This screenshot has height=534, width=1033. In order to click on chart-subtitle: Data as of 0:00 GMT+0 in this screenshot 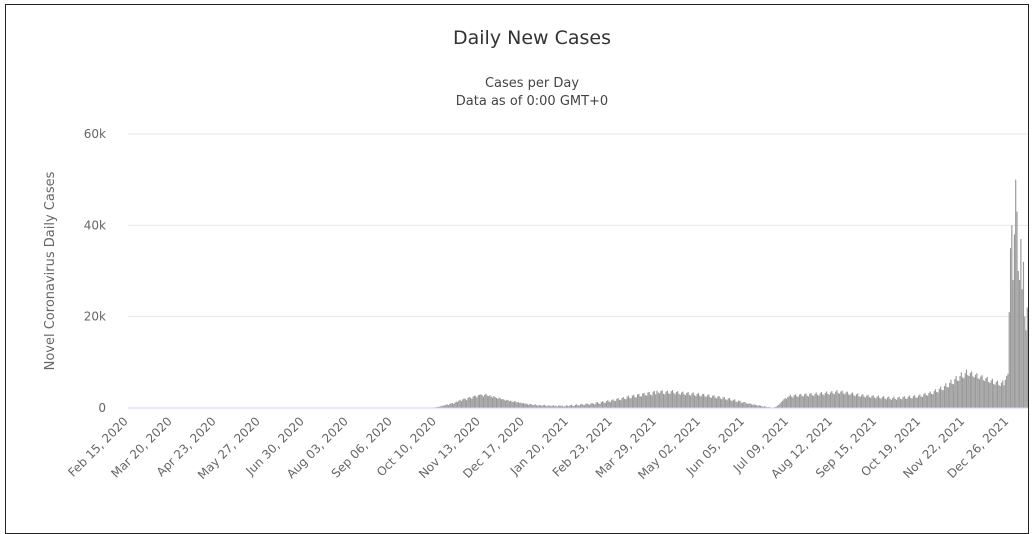, I will do `click(532, 101)`.